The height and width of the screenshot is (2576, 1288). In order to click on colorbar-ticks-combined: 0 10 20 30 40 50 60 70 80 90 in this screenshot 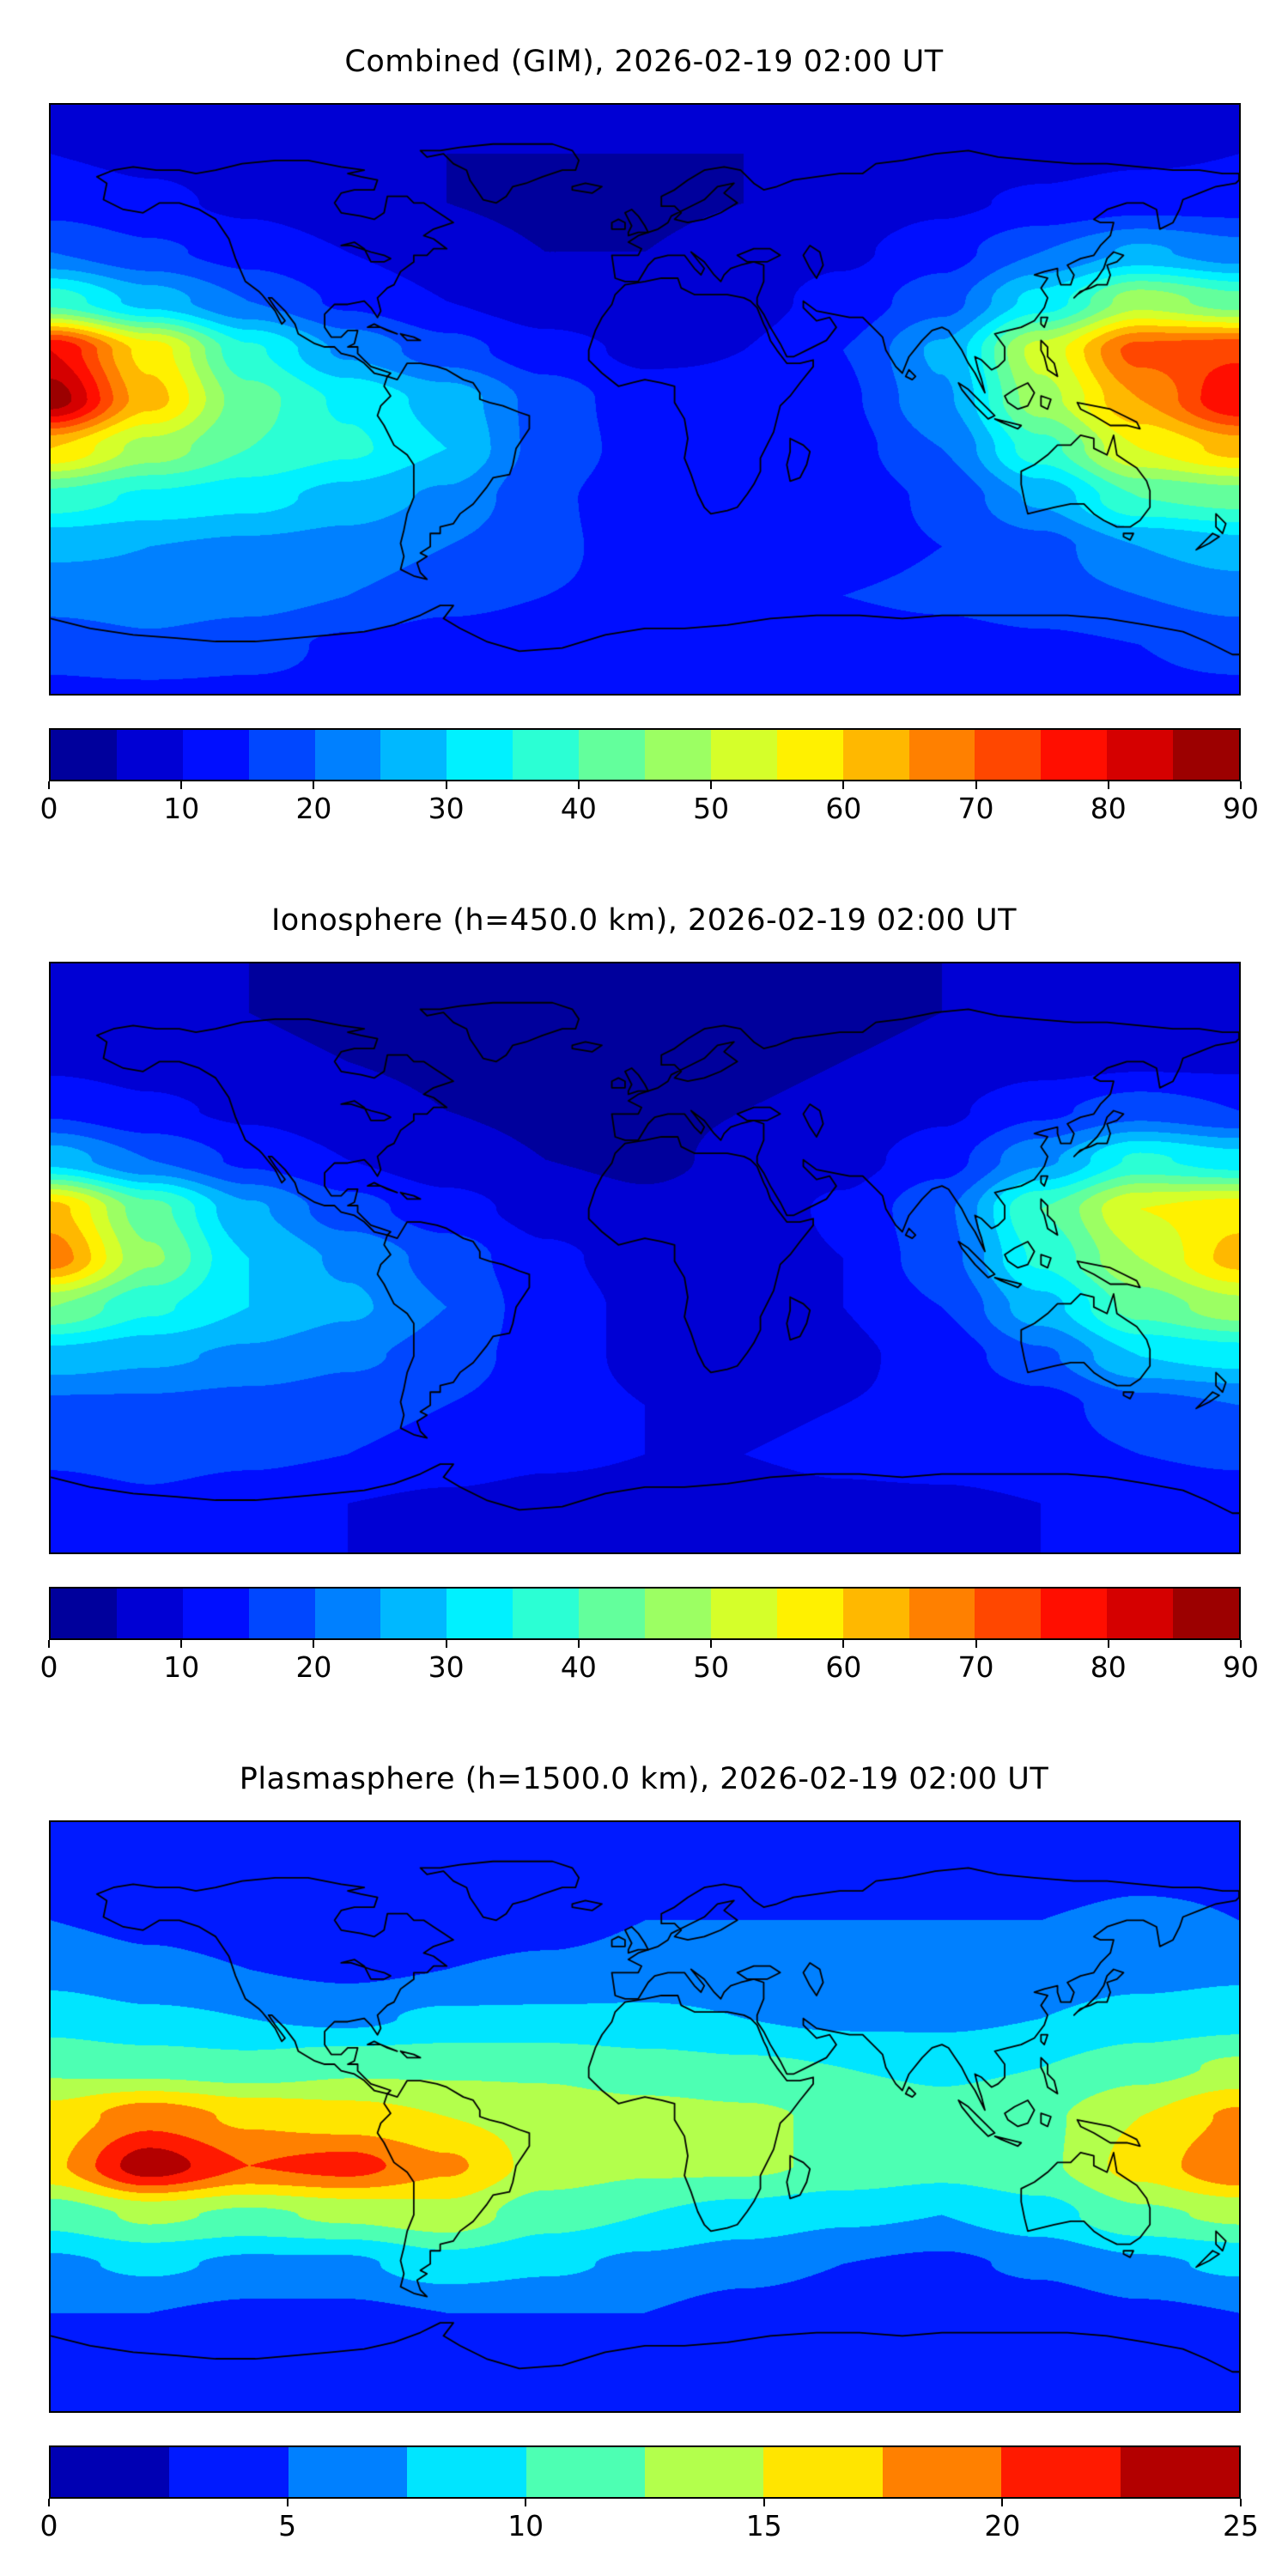, I will do `click(649, 808)`.